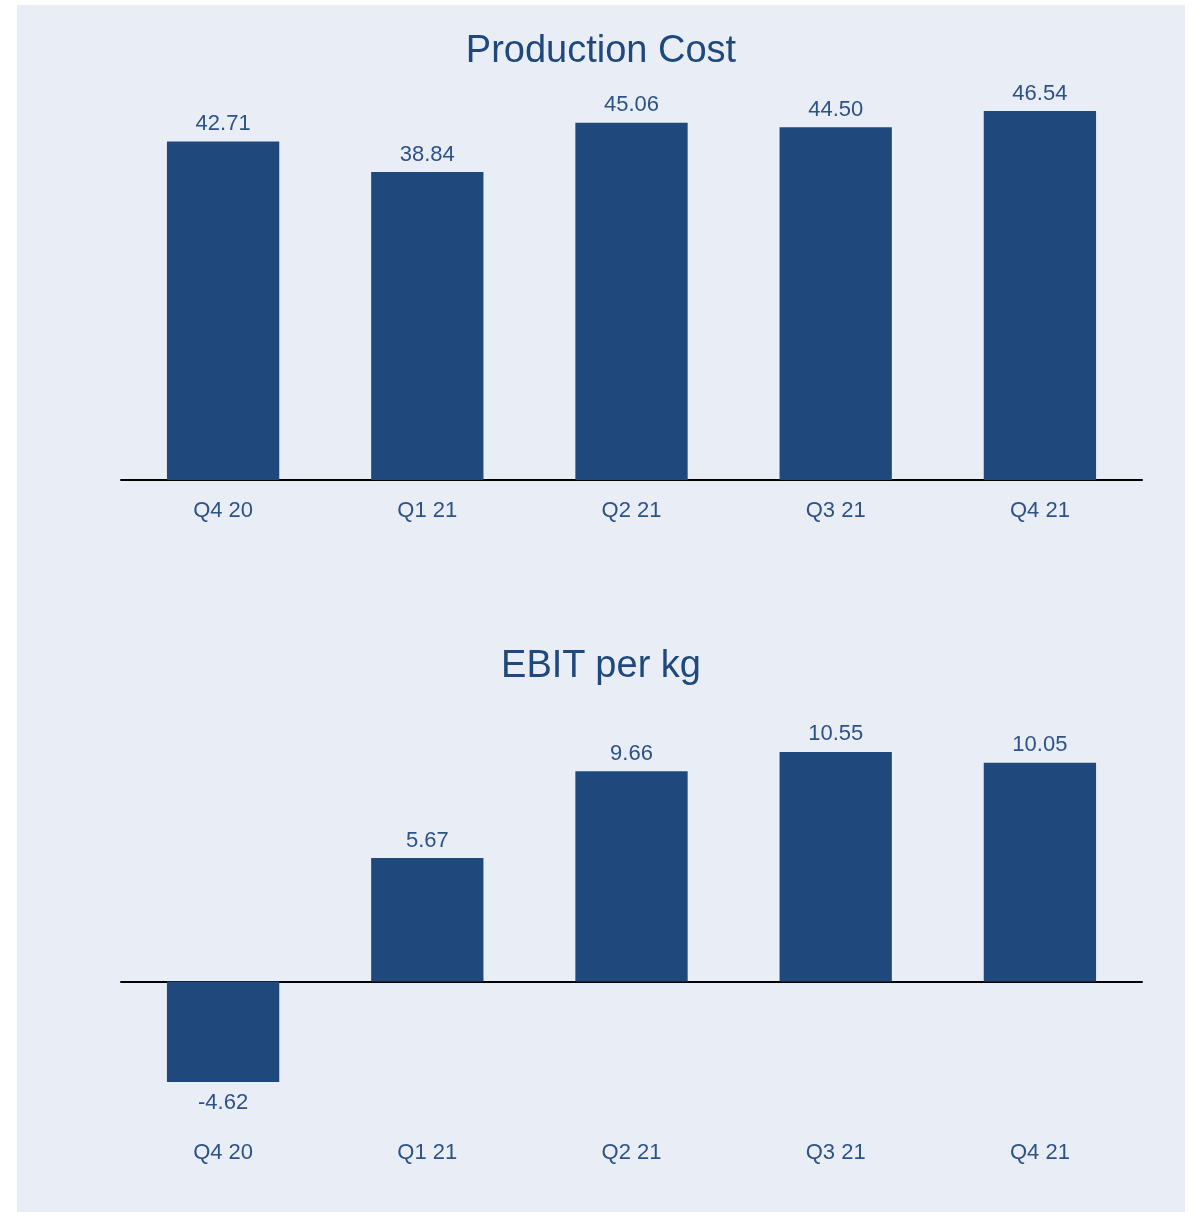 The height and width of the screenshot is (1212, 1196). I want to click on data-label: 42.71, so click(223, 122).